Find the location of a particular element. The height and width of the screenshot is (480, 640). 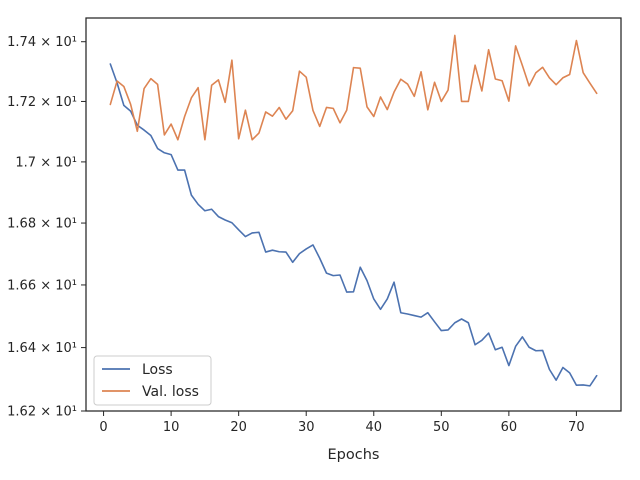

legend: Loss Val. loss is located at coordinates (152, 380).